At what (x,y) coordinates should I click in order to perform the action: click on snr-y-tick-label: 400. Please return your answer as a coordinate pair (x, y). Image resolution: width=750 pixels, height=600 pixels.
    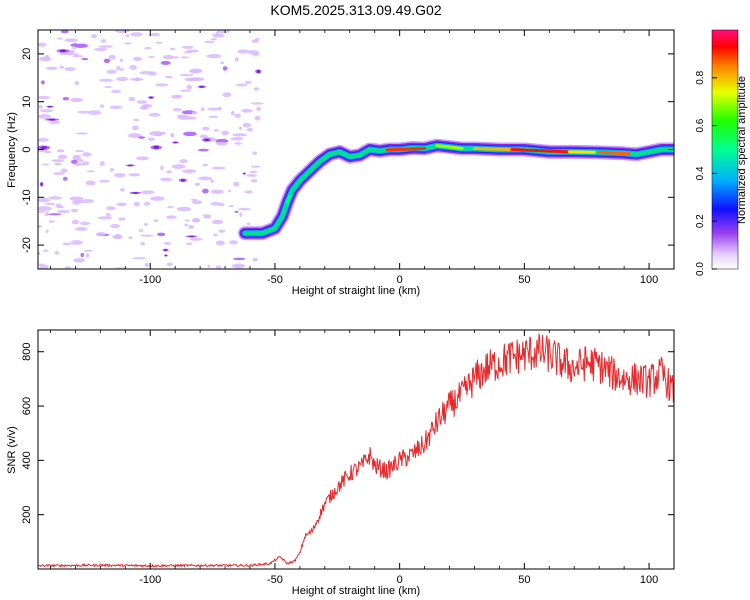
    Looking at the image, I should click on (27, 460).